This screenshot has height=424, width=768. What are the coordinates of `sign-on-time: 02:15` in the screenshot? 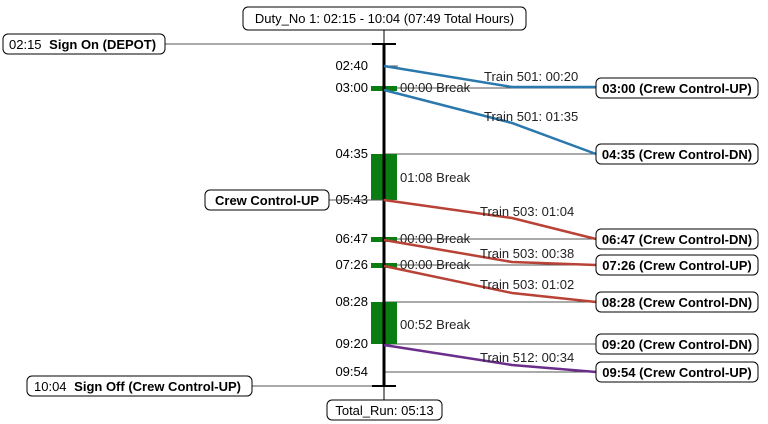 It's located at (25, 44).